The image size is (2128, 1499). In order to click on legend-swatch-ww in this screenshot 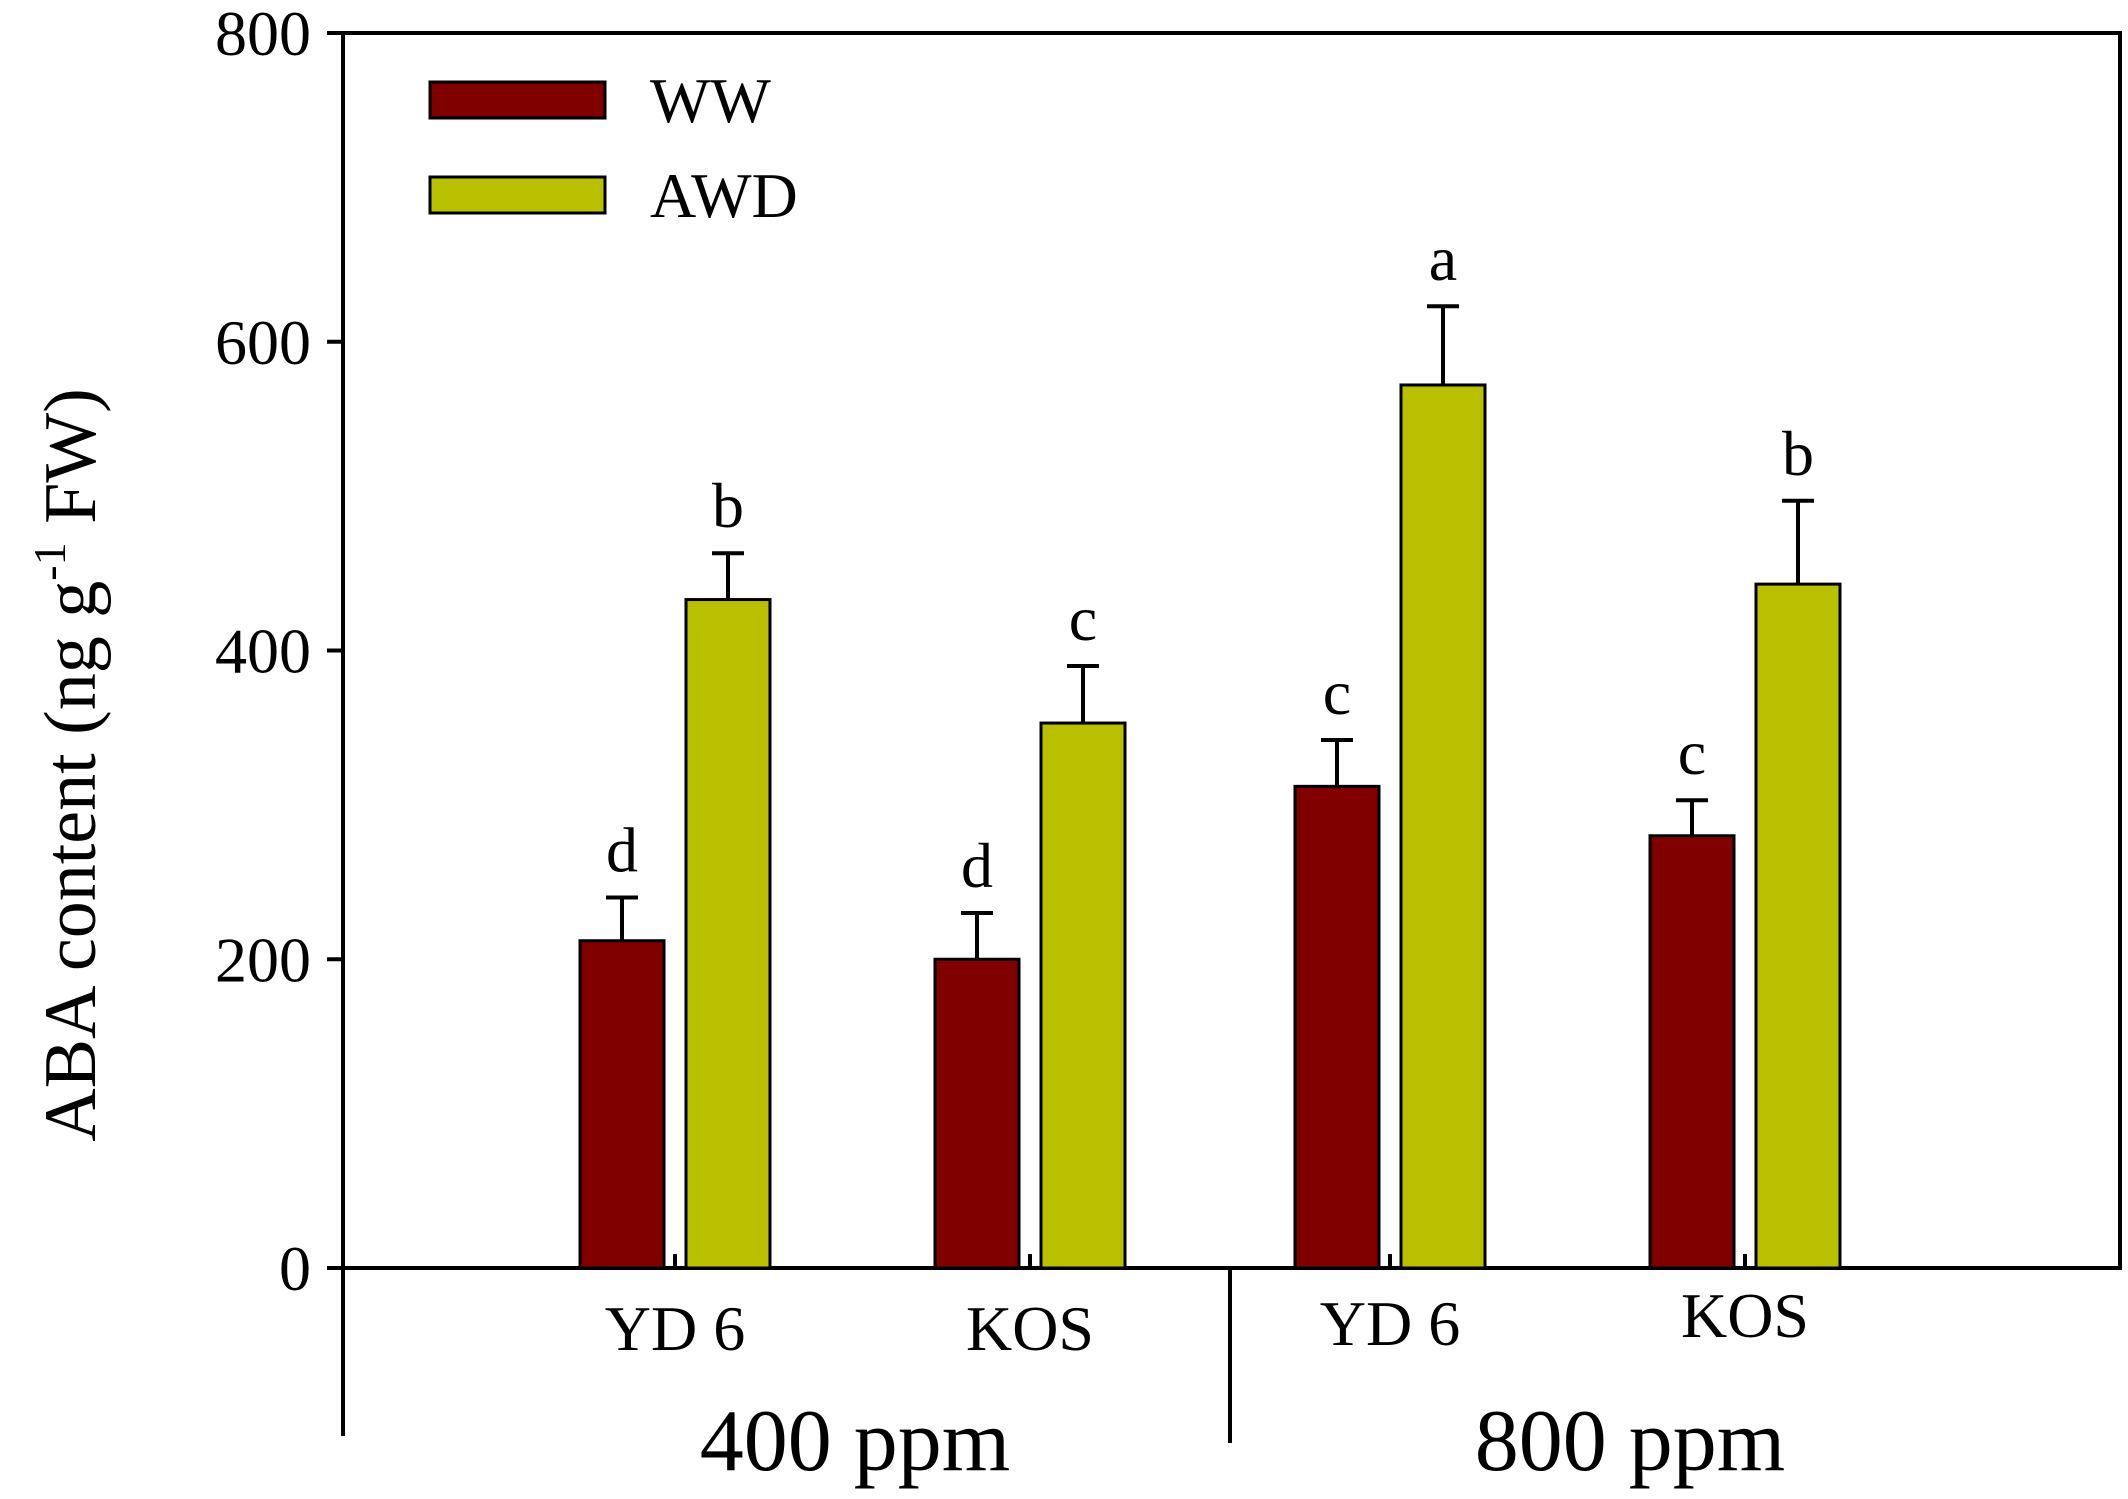, I will do `click(517, 100)`.